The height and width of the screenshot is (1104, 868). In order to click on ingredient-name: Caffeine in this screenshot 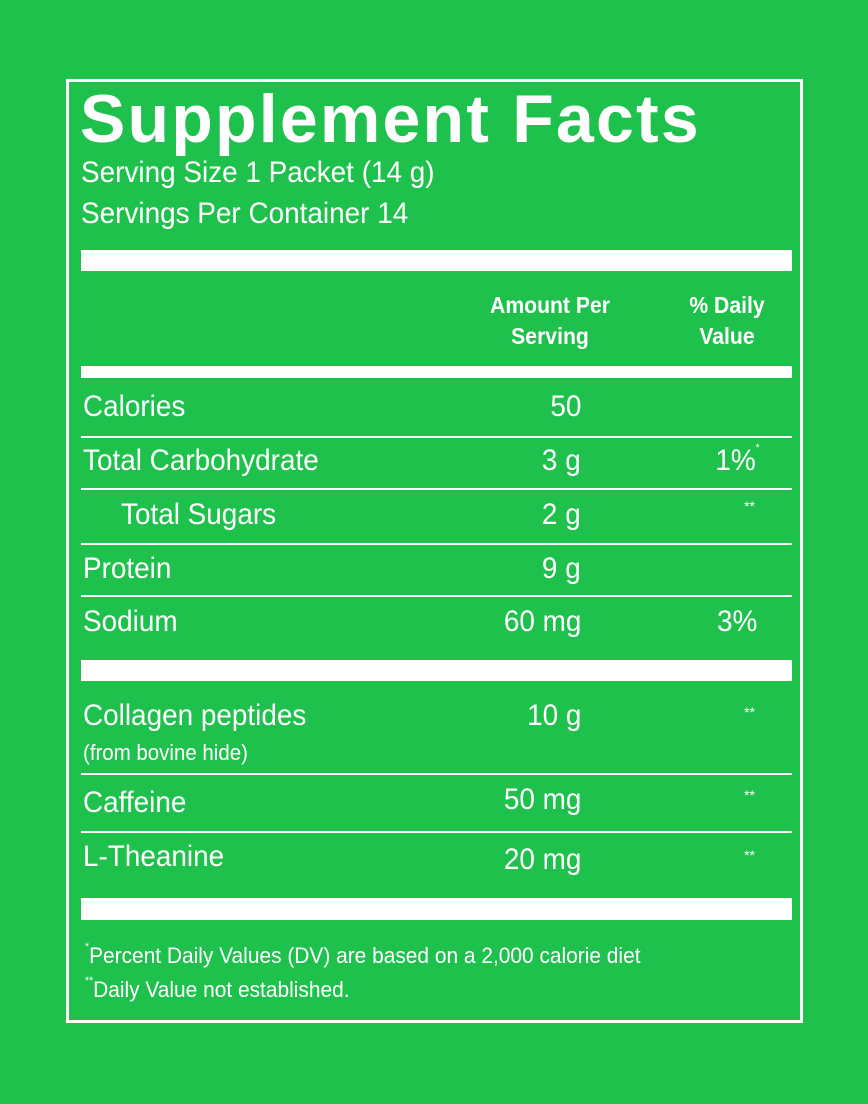, I will do `click(135, 802)`.